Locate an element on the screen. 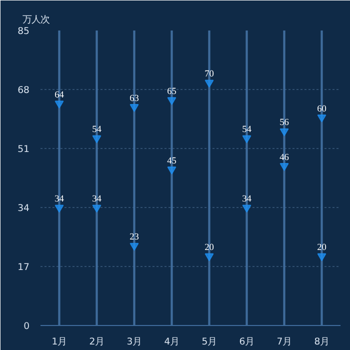  data-label: 70 is located at coordinates (209, 75).